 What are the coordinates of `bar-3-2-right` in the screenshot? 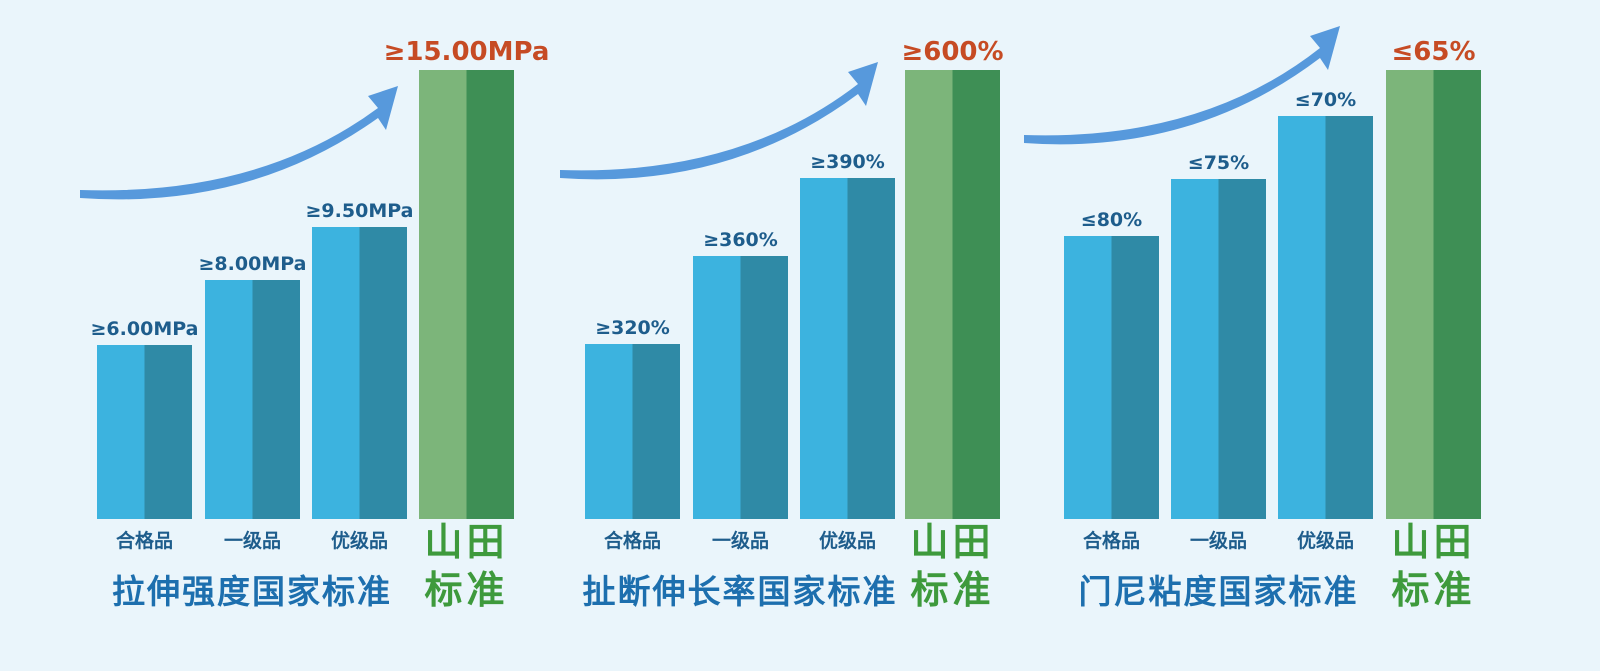 It's located at (1242, 349).